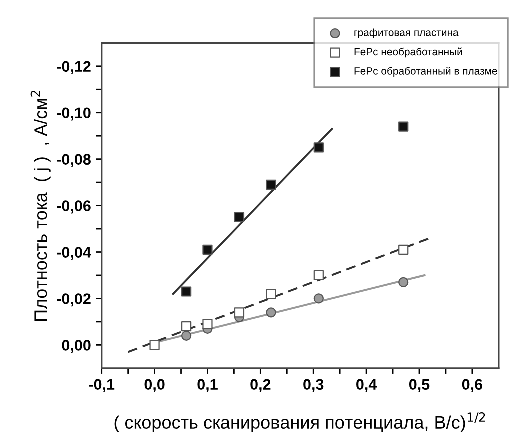 The width and height of the screenshot is (517, 436). Describe the element at coordinates (154, 385) in the screenshot. I see `x-tick-label: 0,0` at that location.